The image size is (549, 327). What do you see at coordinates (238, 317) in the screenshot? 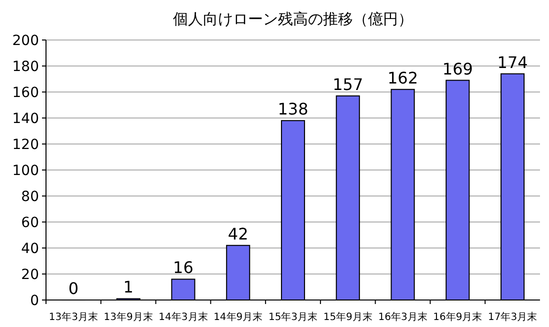
I see `x-tick-label: 14年9月末` at bounding box center [238, 317].